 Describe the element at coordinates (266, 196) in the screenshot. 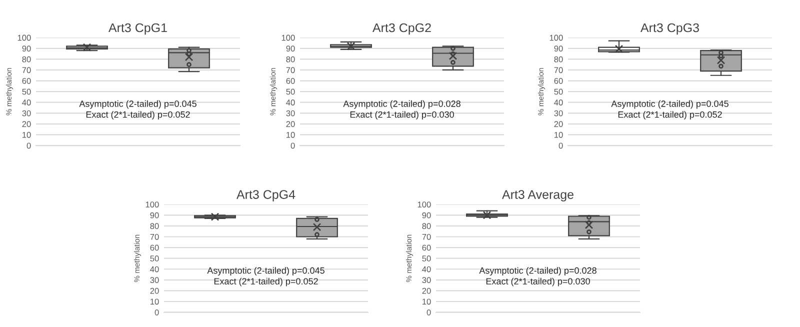

I see `chart-title: Art3 CpG4` at that location.